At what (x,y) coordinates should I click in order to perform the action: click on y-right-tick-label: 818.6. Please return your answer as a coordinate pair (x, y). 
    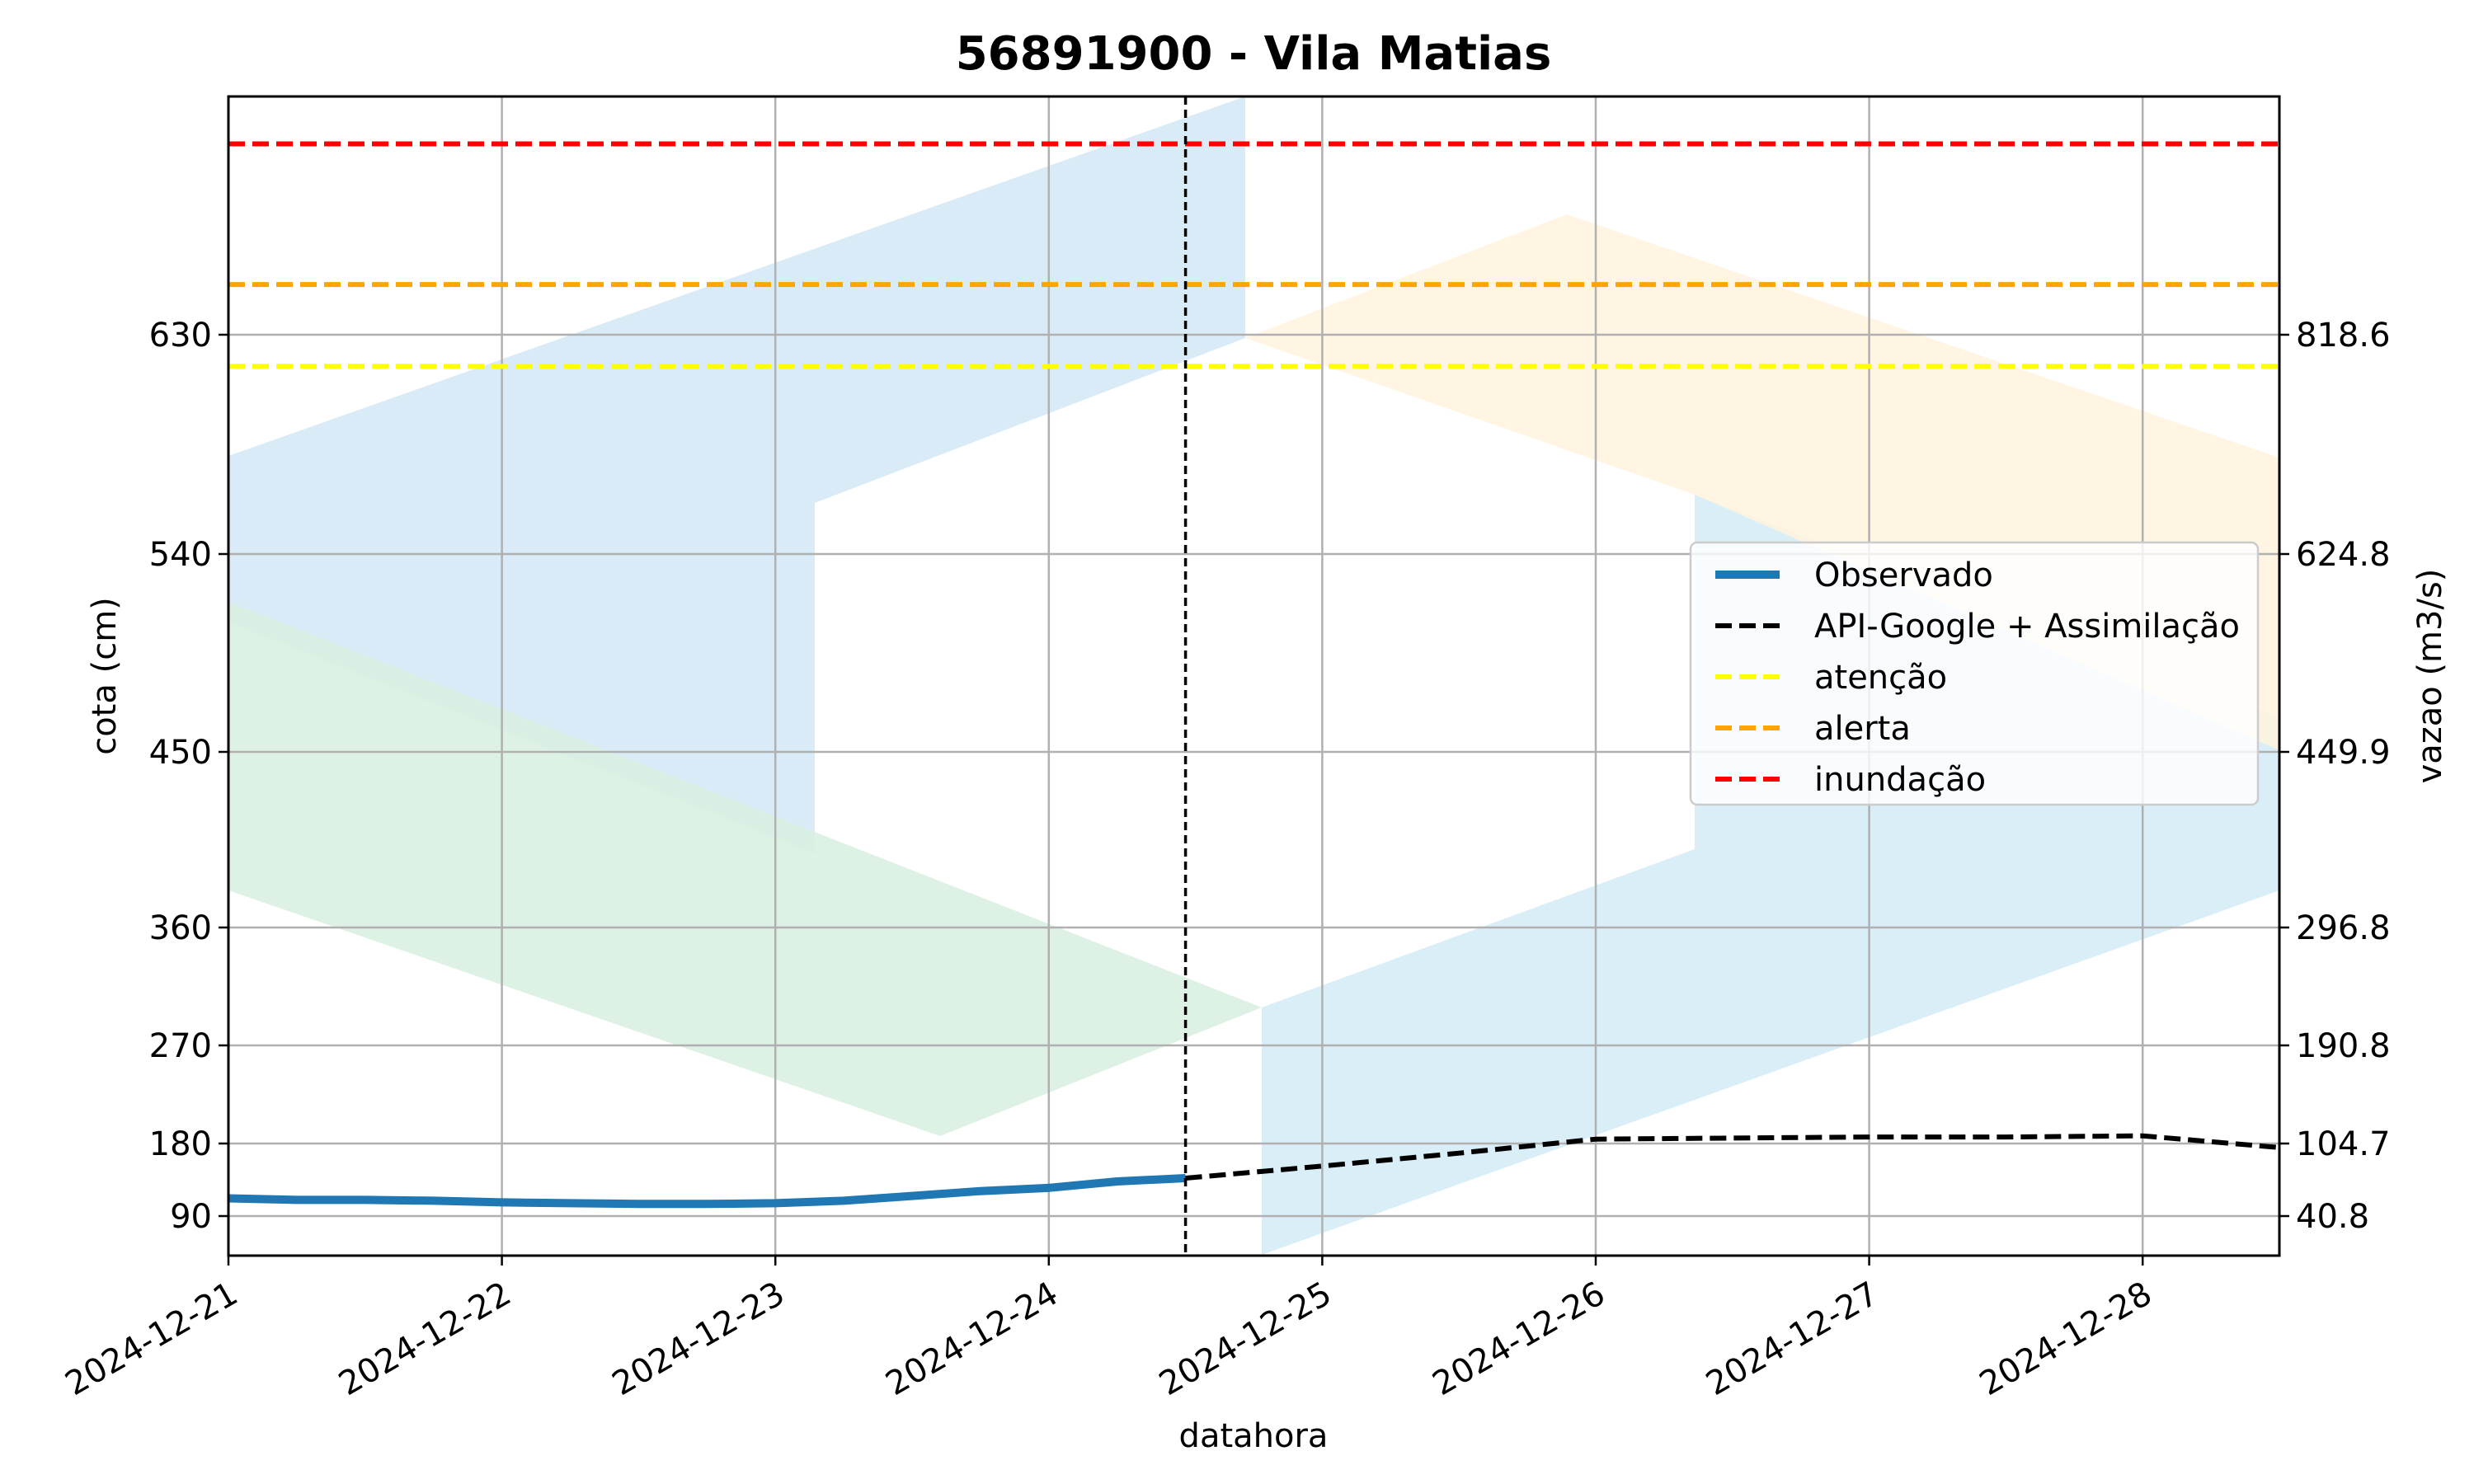
    Looking at the image, I should click on (2343, 336).